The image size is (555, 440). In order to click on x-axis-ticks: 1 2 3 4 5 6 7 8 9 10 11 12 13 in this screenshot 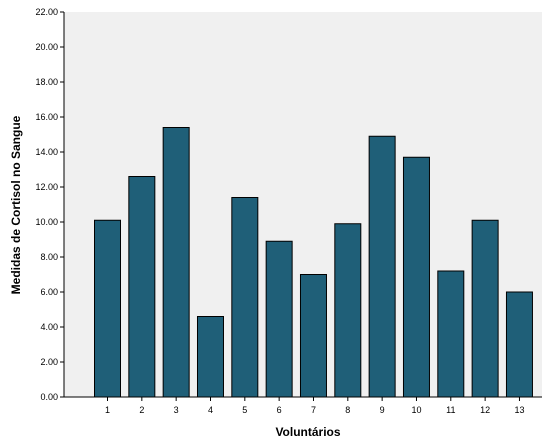, I will do `click(314, 406)`.